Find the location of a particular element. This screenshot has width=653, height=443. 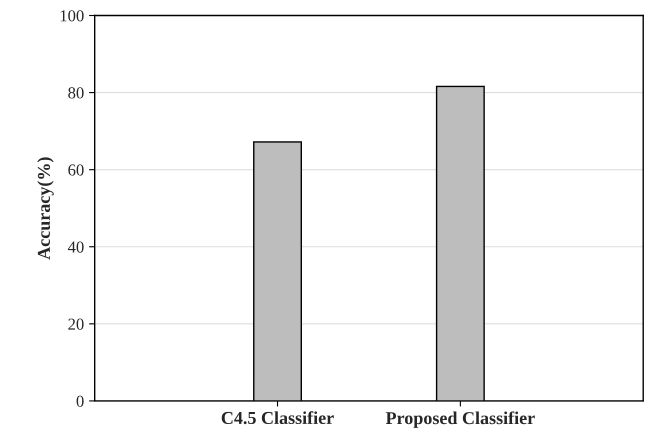

x-tick-label: C4.5 Classifier is located at coordinates (278, 417).